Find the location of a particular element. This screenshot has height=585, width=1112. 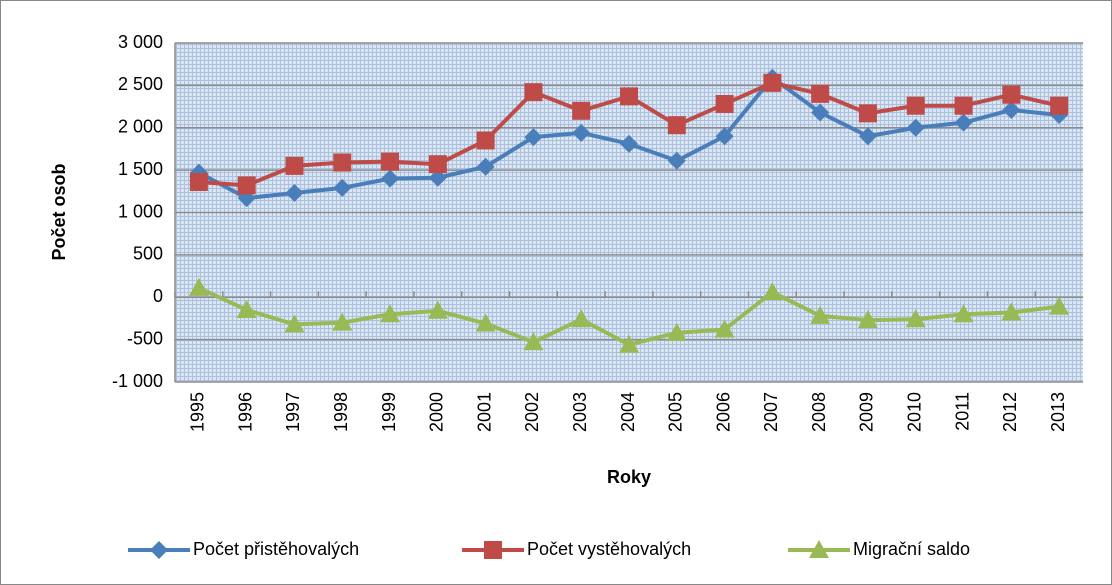

y-axis-title: Počet osob is located at coordinates (59, 211).